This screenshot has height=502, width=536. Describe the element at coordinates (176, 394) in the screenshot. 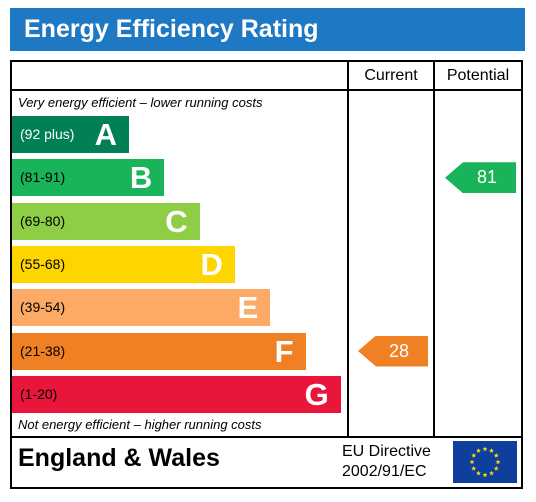

I see `band-g: (1-20) G` at that location.